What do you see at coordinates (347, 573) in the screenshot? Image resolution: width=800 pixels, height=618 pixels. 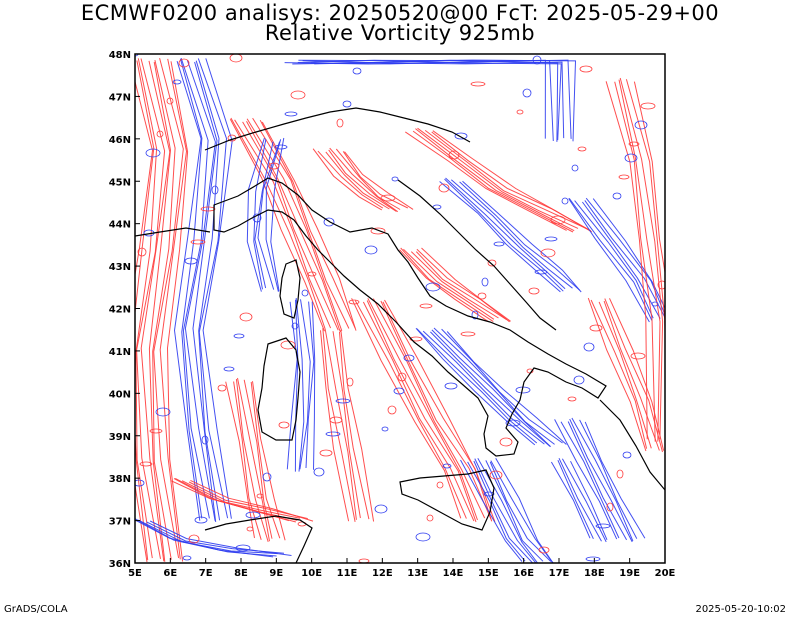 I see `longitude-label: 11E` at bounding box center [347, 573].